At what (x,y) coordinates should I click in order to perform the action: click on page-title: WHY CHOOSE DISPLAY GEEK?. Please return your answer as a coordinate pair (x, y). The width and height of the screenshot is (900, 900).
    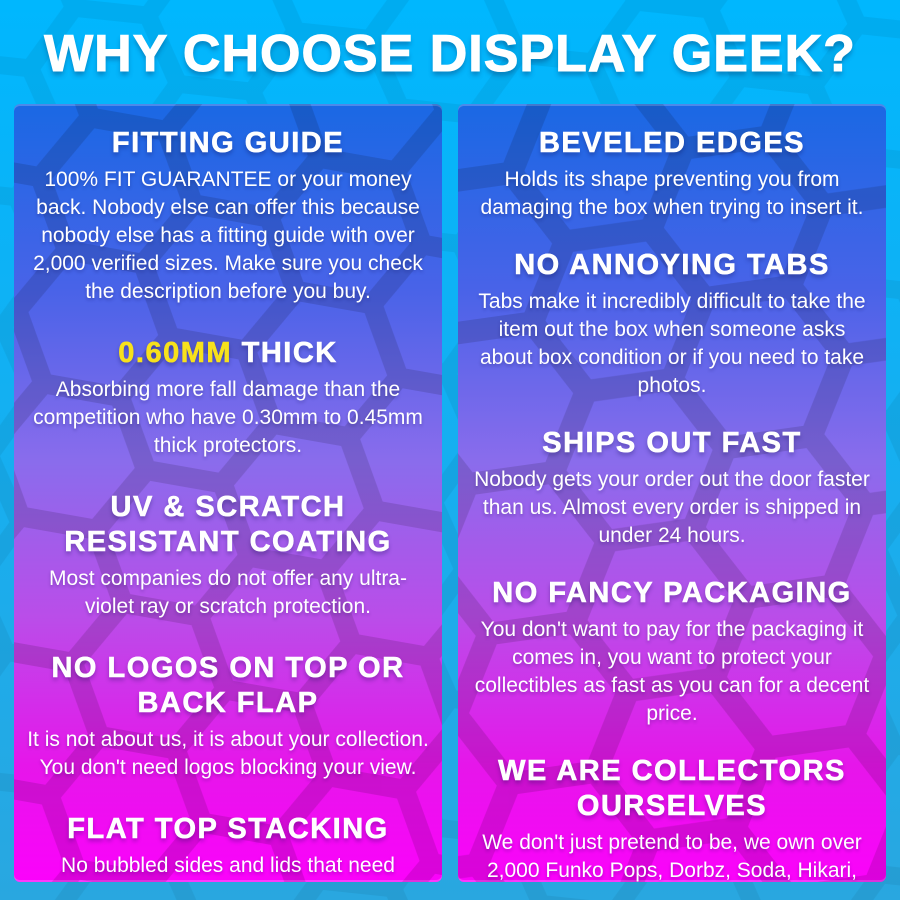
    Looking at the image, I should click on (450, 54).